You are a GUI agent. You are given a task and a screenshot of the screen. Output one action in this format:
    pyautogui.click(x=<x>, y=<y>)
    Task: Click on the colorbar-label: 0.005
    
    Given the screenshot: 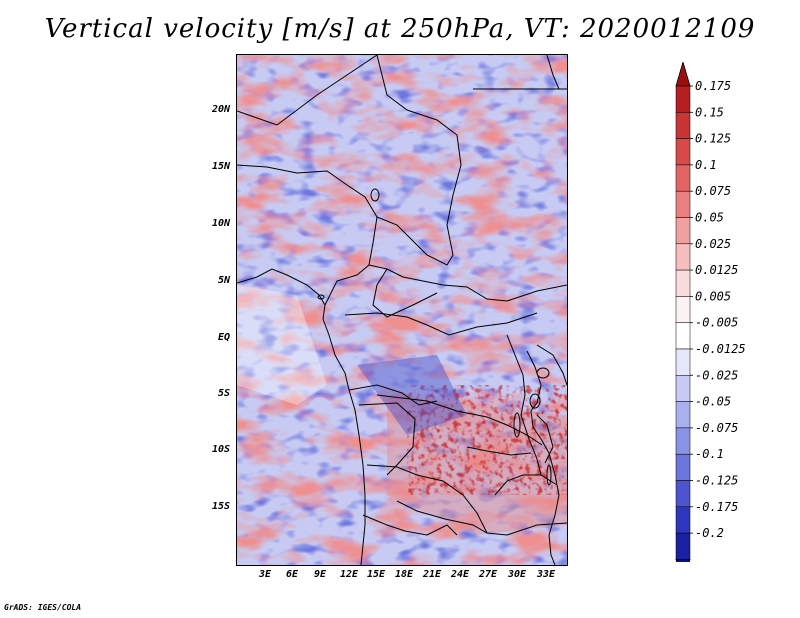 What is the action you would take?
    pyautogui.click(x=713, y=296)
    